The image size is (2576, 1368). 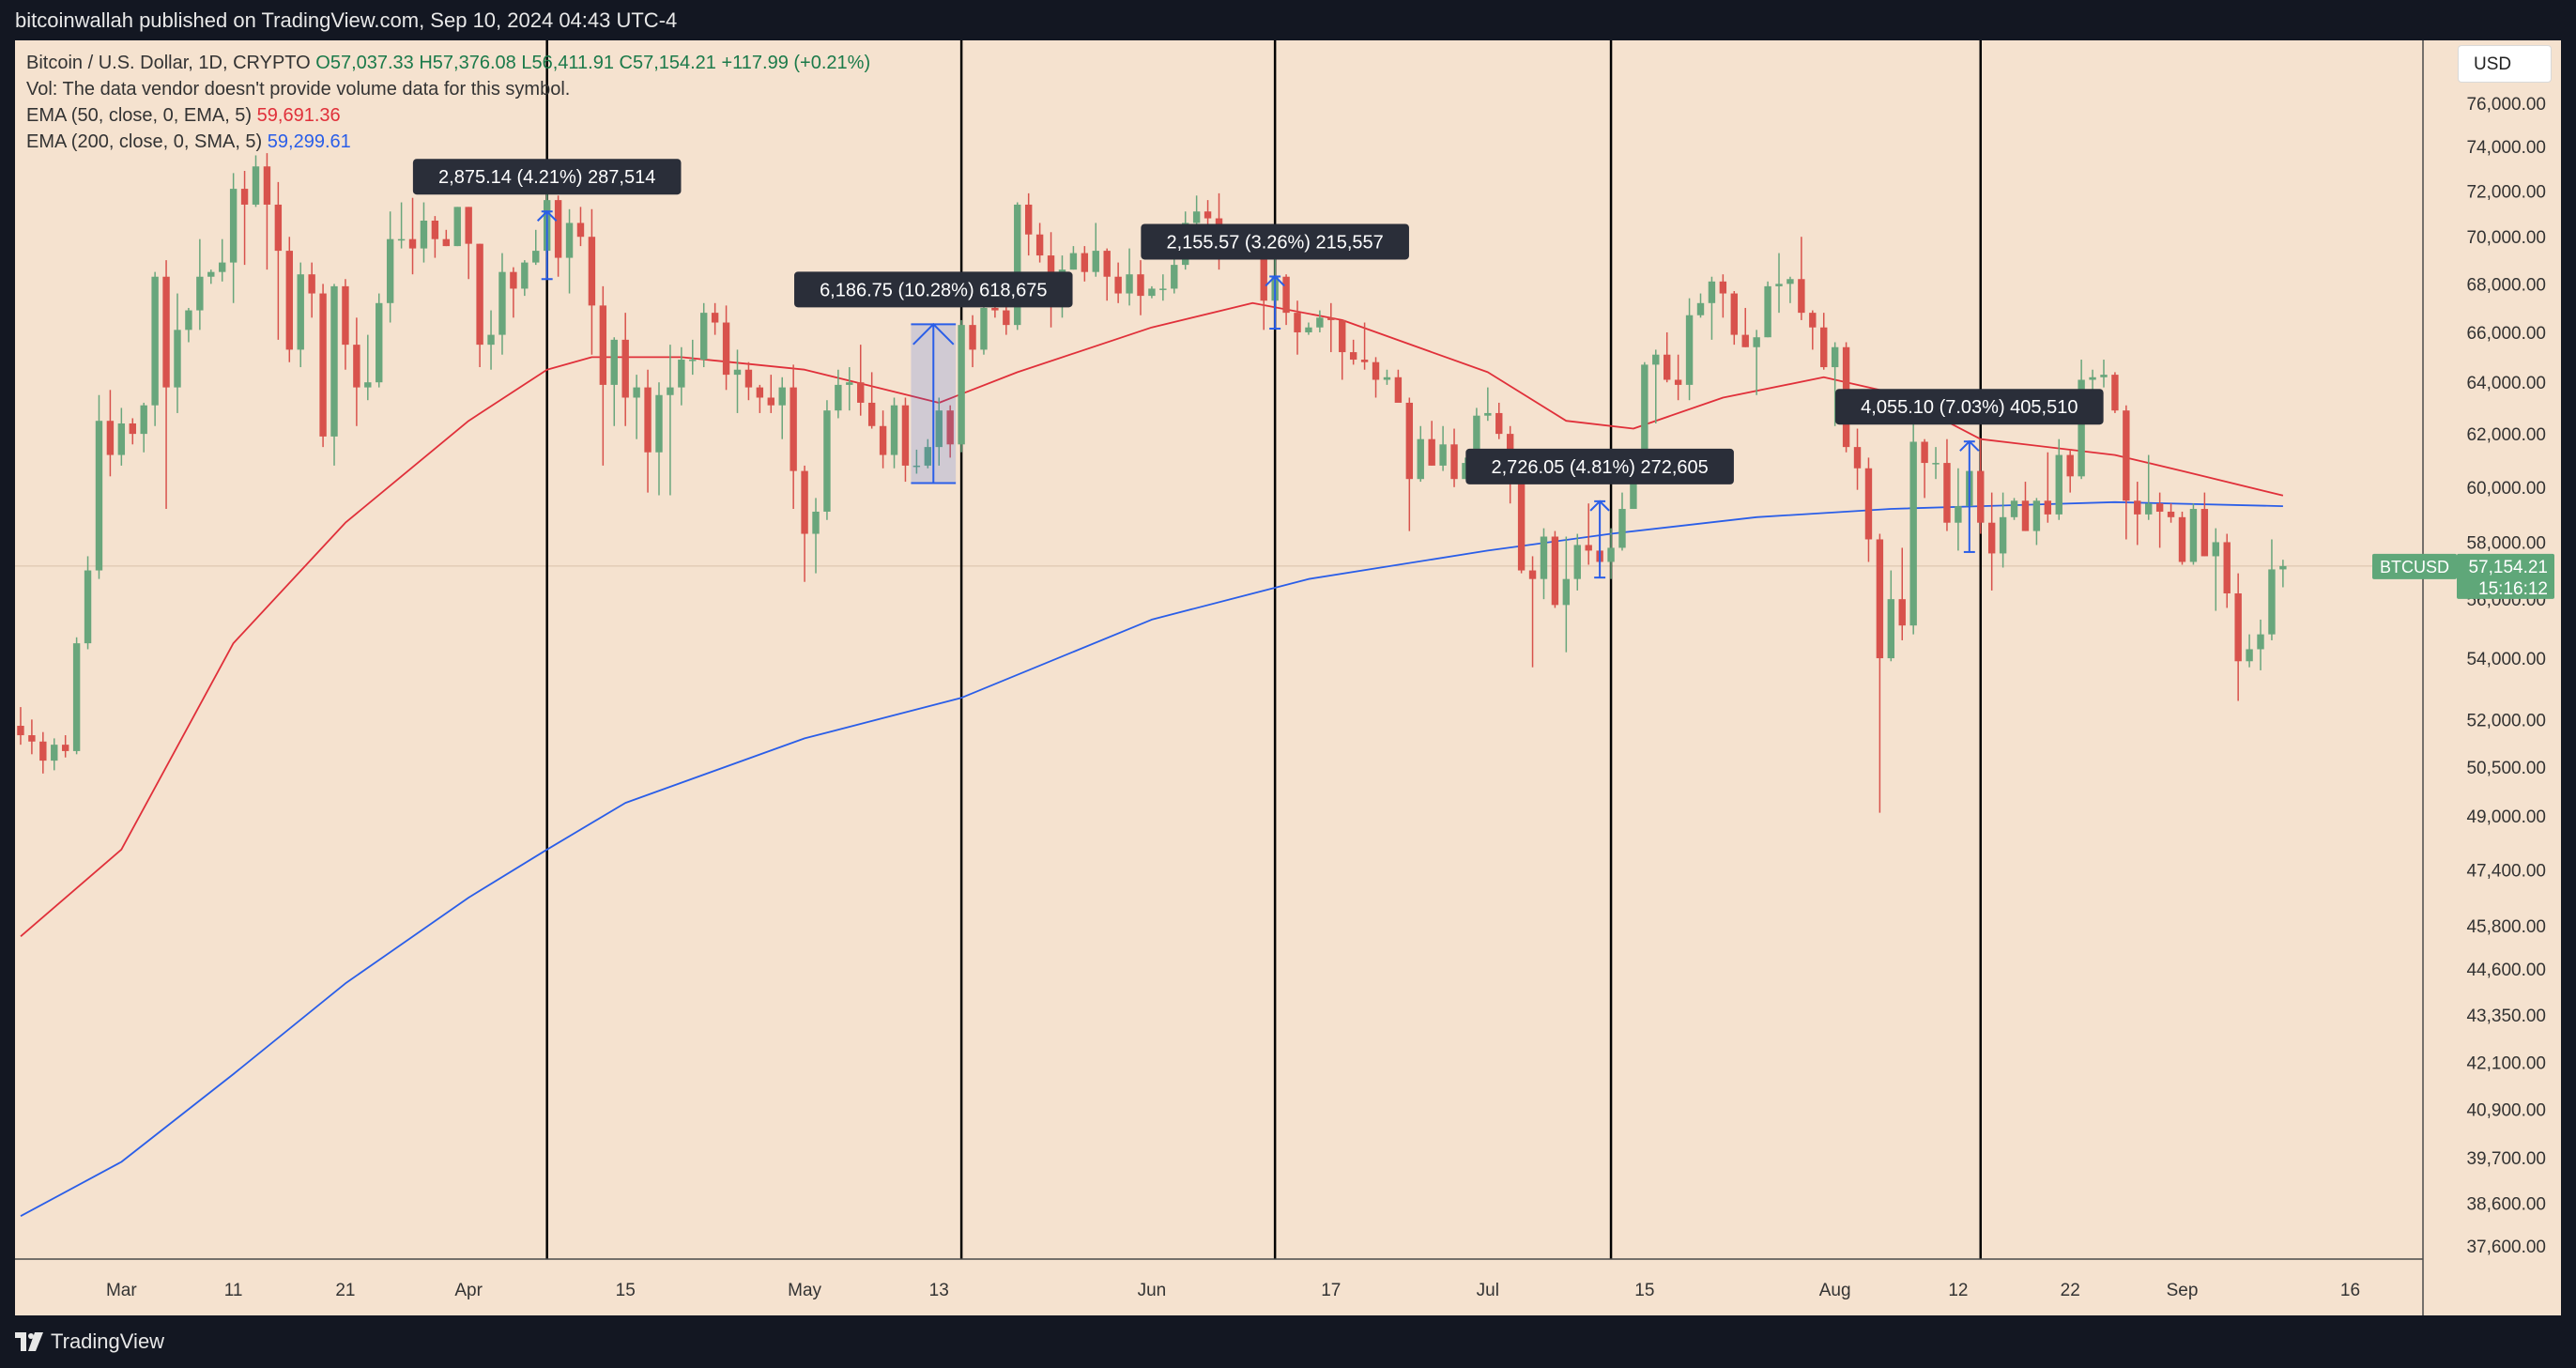 What do you see at coordinates (2463, 576) in the screenshot?
I see `price-tag: BTCUSD 57,154.21 15:16:12` at bounding box center [2463, 576].